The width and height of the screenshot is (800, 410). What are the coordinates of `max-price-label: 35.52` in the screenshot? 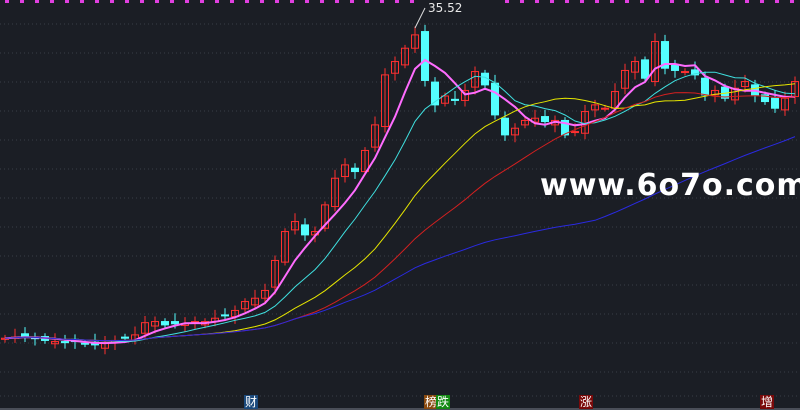 It's located at (445, 8).